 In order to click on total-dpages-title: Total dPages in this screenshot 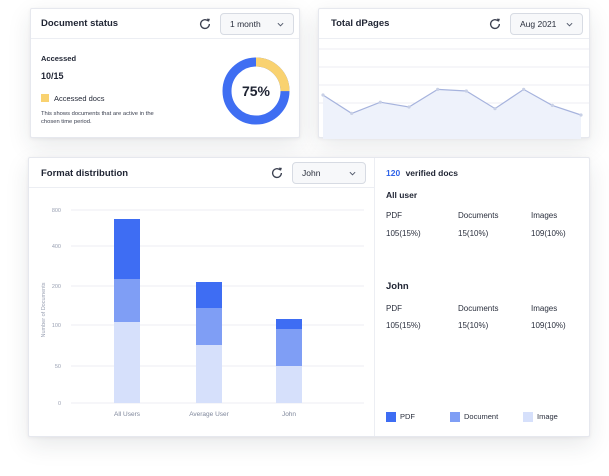, I will do `click(360, 23)`.